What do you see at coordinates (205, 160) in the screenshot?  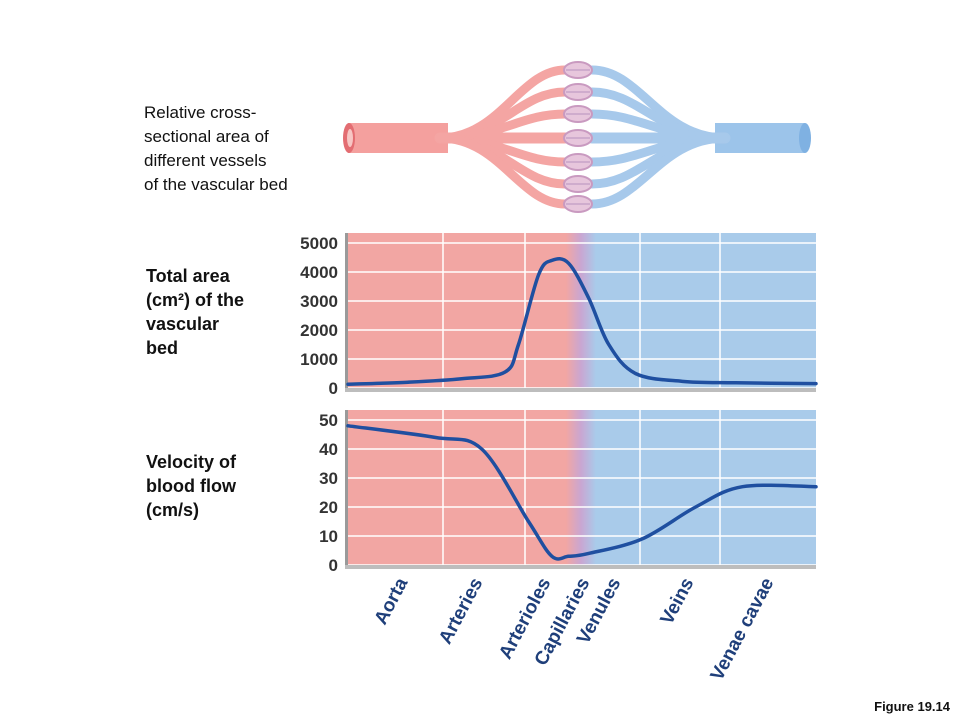 I see `caption-line: different vessels` at bounding box center [205, 160].